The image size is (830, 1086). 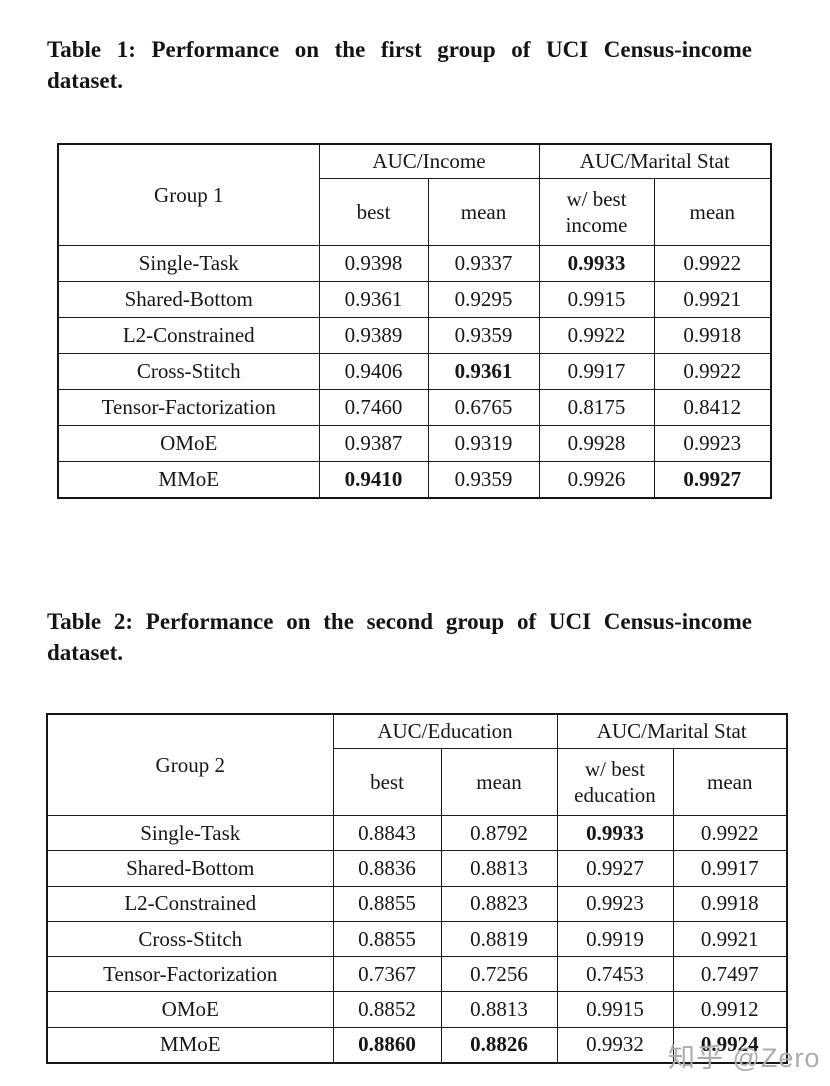 I want to click on table-row: OMoE 0.9387 0.9319 0.9928 0.9923, so click(x=414, y=443).